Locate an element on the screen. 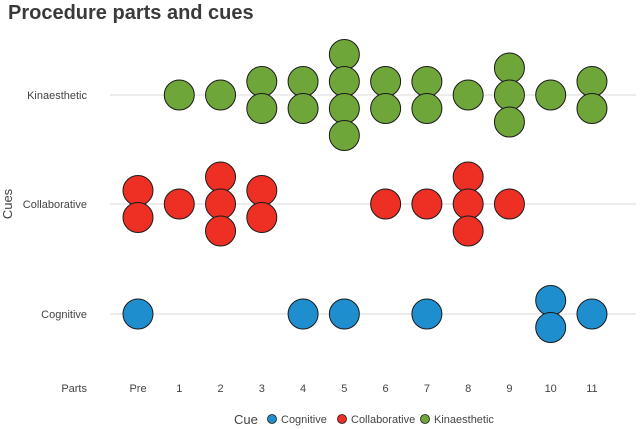 This screenshot has height=429, width=642. x-tick-10: 10 is located at coordinates (551, 389).